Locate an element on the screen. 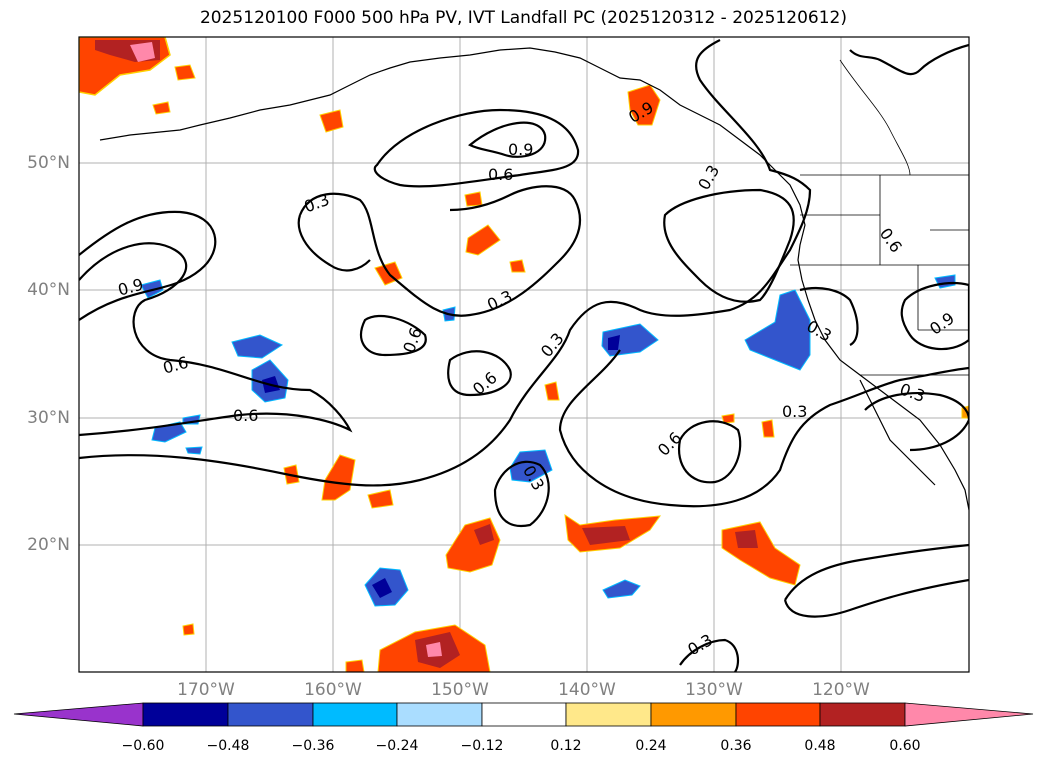  lon-label-150w: 150°W is located at coordinates (460, 690).